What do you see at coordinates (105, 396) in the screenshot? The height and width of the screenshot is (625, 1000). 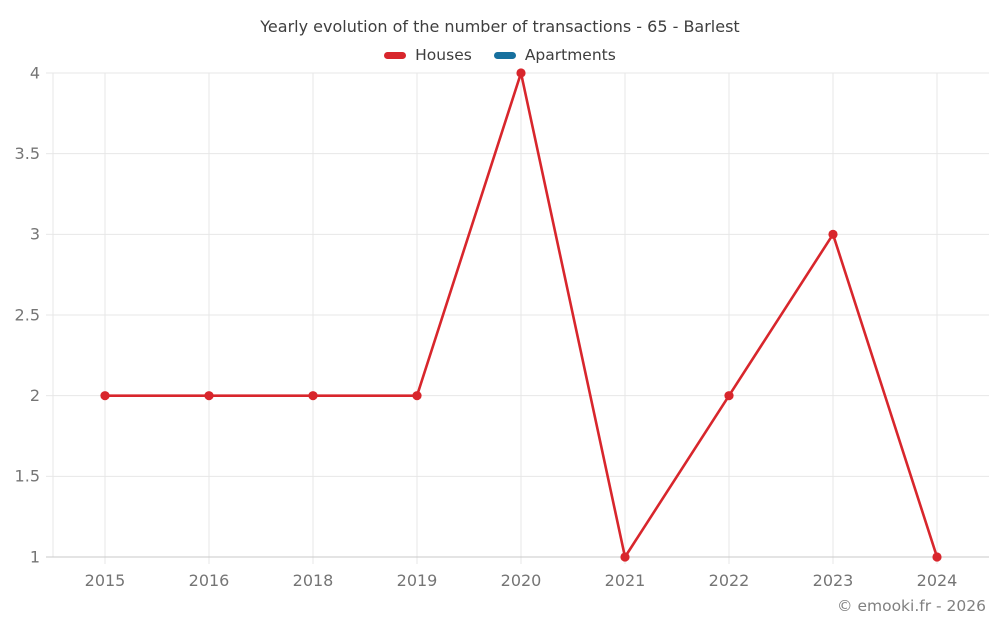 I see `data-point-houses-2015` at bounding box center [105, 396].